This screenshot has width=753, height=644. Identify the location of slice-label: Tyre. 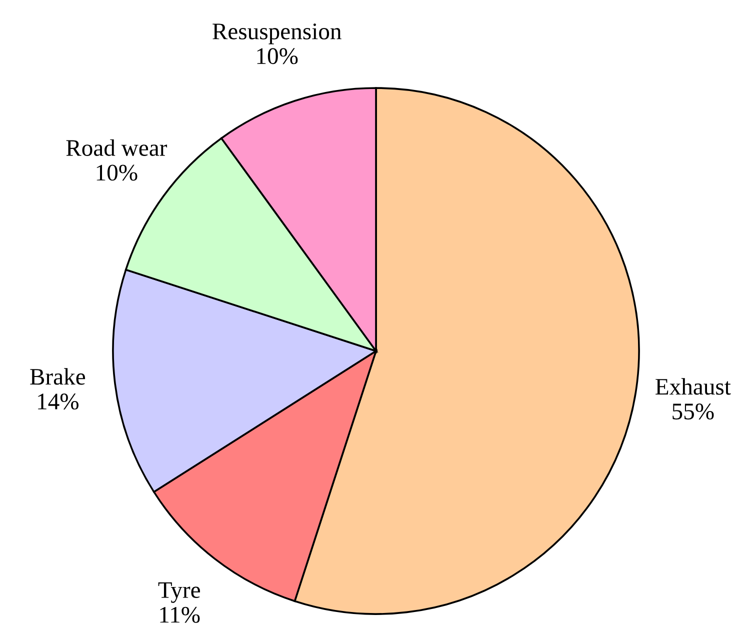
(179, 592).